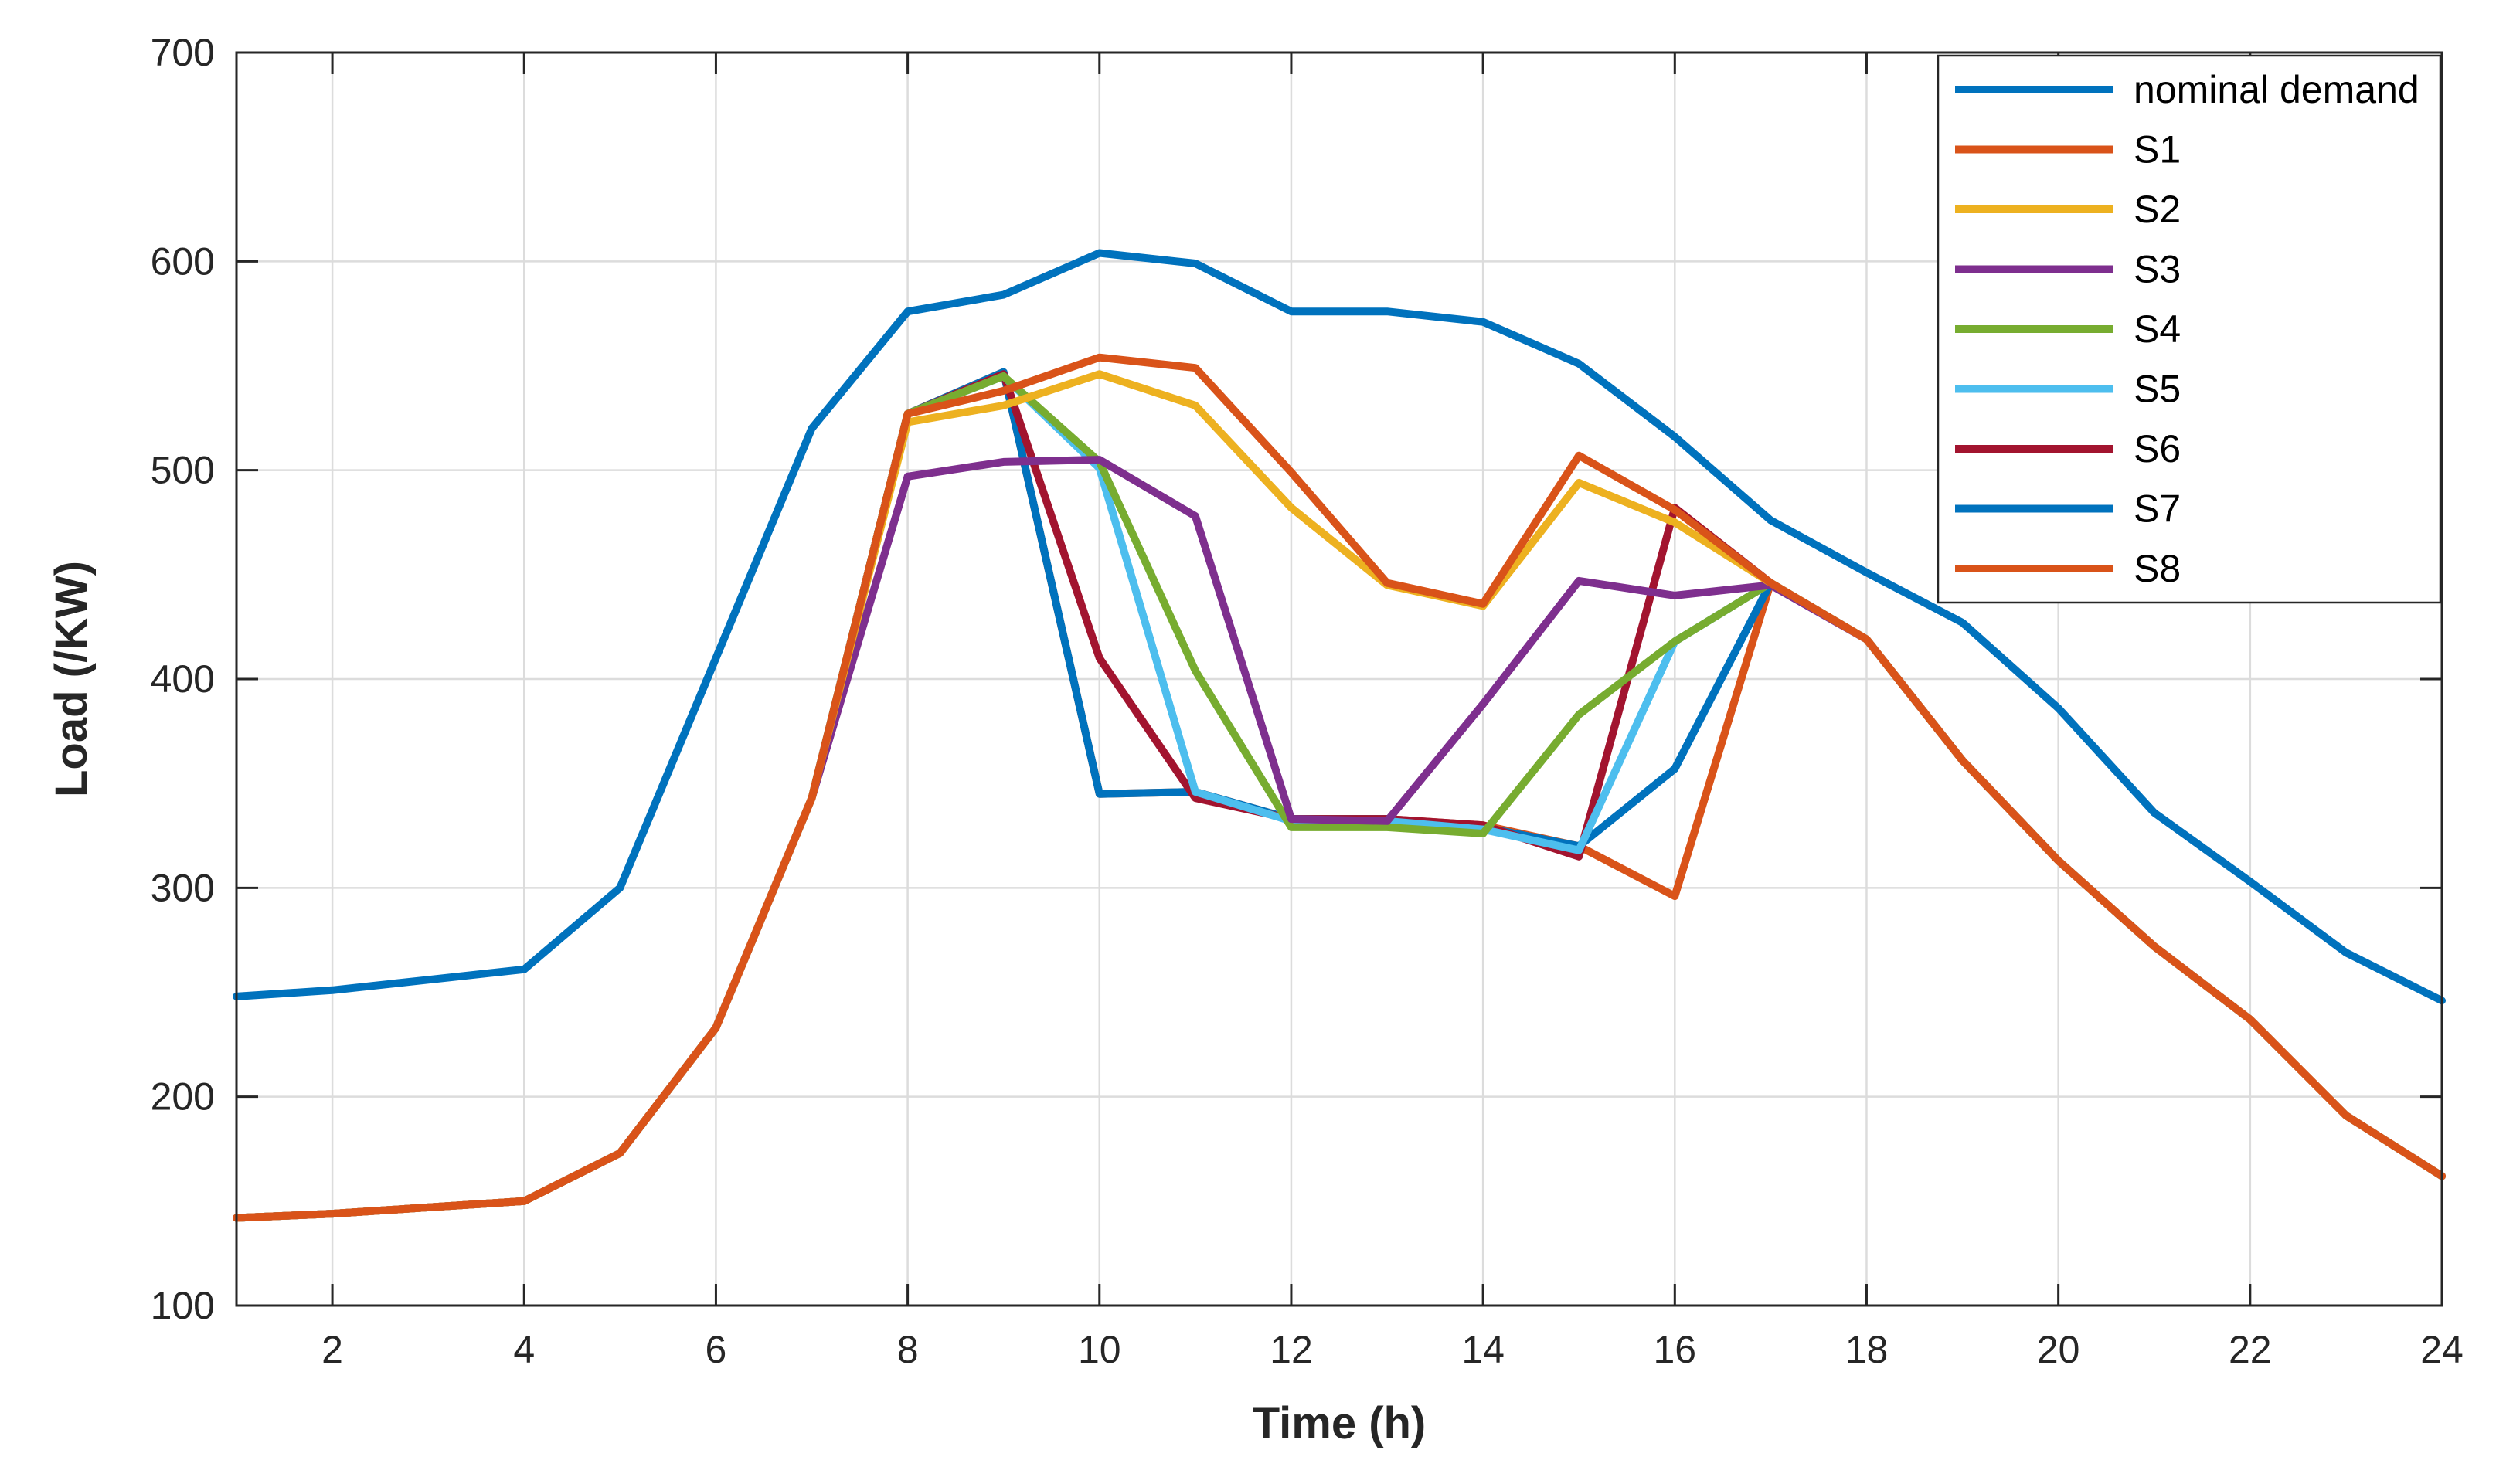 This screenshot has height=1484, width=2496. Describe the element at coordinates (1867, 1349) in the screenshot. I see `x-tick-label: 18` at that location.